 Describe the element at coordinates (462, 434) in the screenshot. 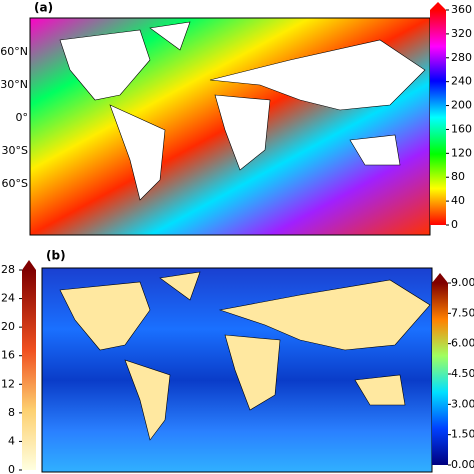

I see `colorbar-label: 1.50` at that location.